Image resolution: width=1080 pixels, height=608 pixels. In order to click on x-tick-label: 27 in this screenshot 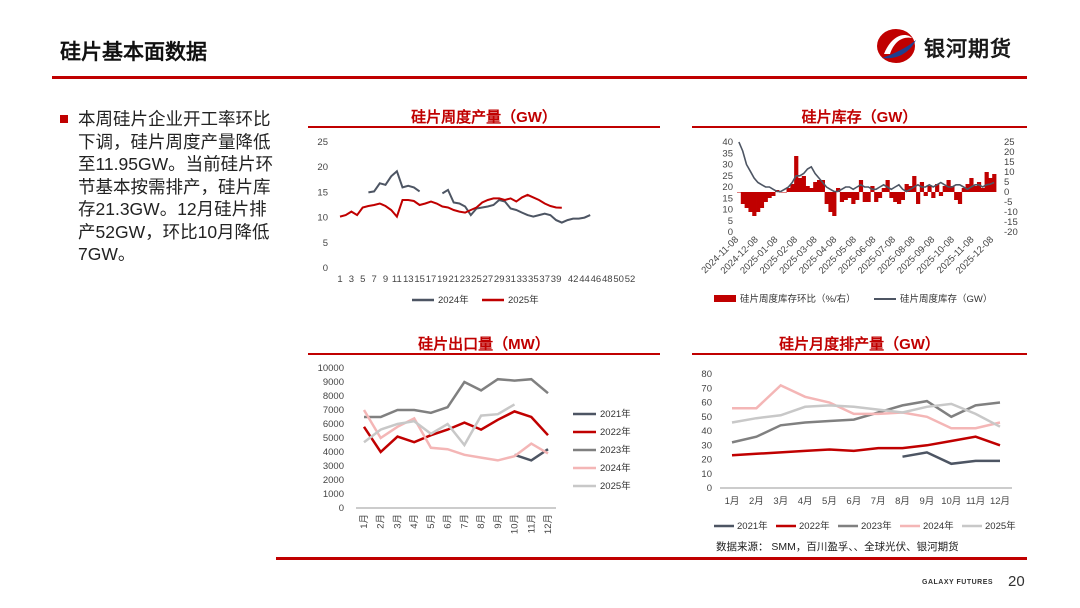, I will do `click(488, 279)`.